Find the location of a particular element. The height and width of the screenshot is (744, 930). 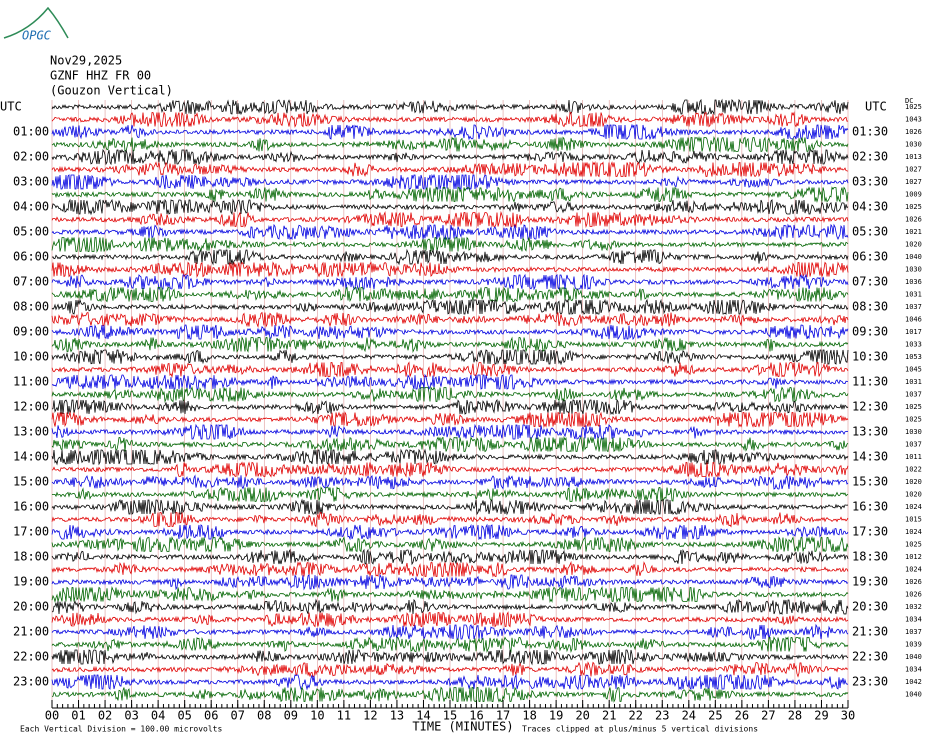

row-label-right: 05:30 is located at coordinates (870, 232).